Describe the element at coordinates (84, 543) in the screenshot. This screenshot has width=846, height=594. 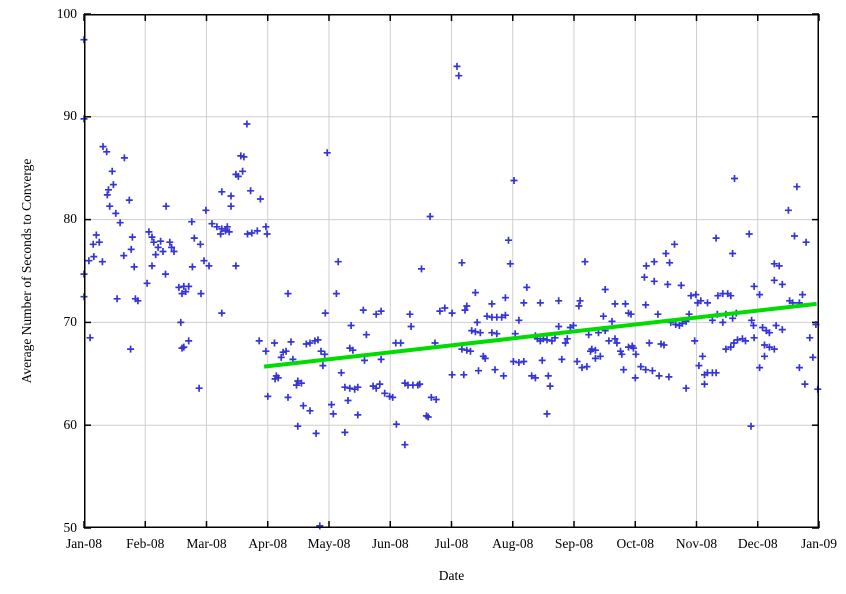
I see `x-tick-label: Jan-08` at that location.